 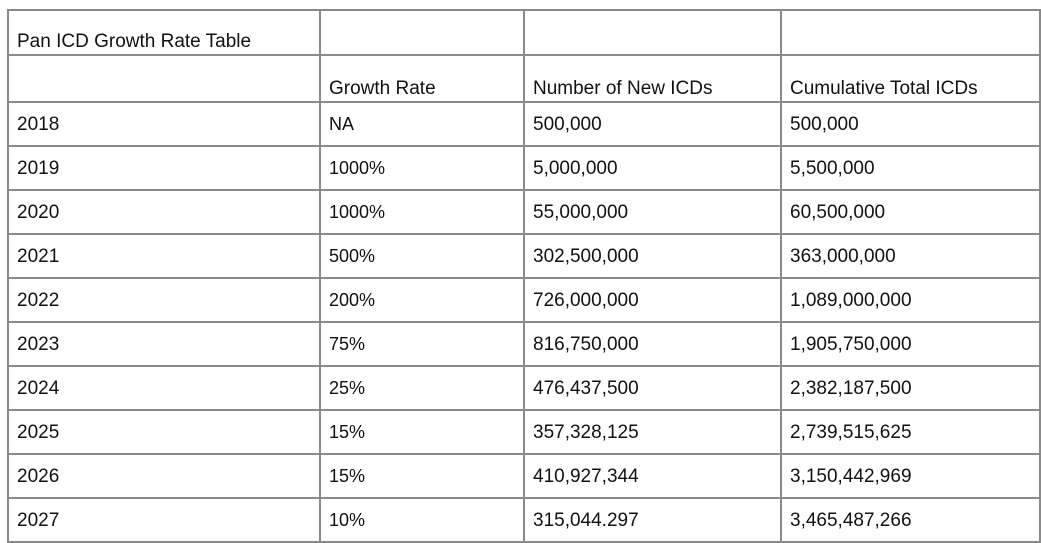 What do you see at coordinates (652, 212) in the screenshot?
I see `cell-new-icds: 55,000,000` at bounding box center [652, 212].